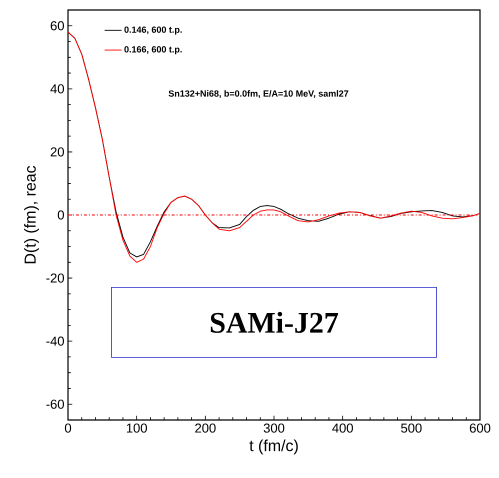 The image size is (499, 478). What do you see at coordinates (57, 25) in the screenshot?
I see `y-tick-label: 60` at bounding box center [57, 25].